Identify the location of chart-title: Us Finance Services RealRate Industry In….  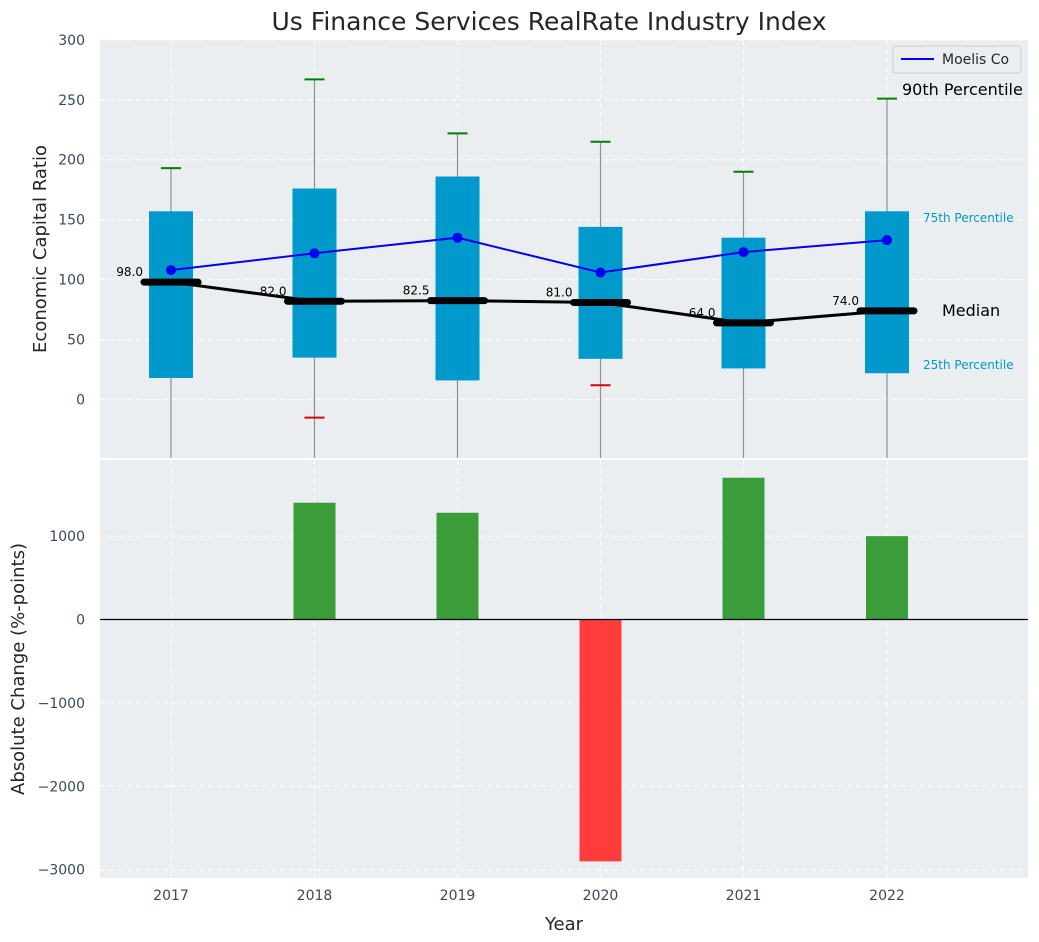
(549, 21).